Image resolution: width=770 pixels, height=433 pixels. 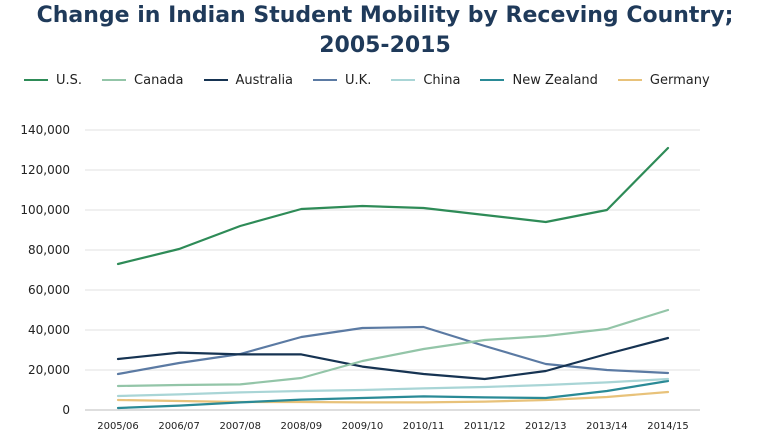 I want to click on series-line-germany, so click(x=393, y=397).